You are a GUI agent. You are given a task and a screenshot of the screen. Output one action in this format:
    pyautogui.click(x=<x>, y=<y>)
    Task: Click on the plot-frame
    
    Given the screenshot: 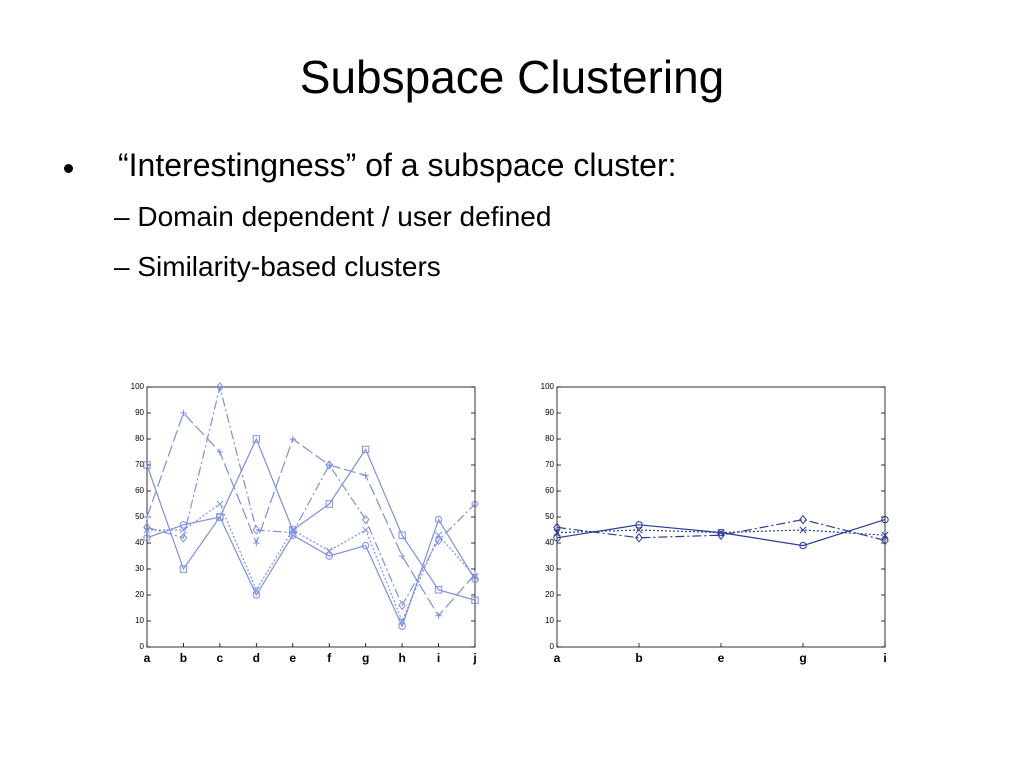 What is the action you would take?
    pyautogui.click(x=721, y=517)
    